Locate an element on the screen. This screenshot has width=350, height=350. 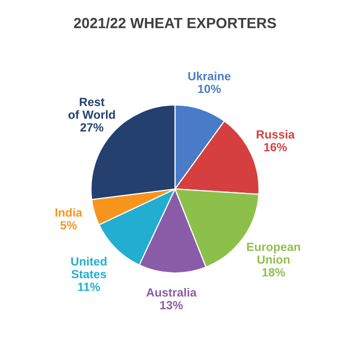
slice-label: Russia is located at coordinates (275, 134).